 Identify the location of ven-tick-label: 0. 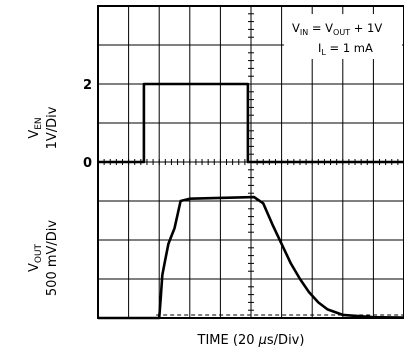
(87, 163).